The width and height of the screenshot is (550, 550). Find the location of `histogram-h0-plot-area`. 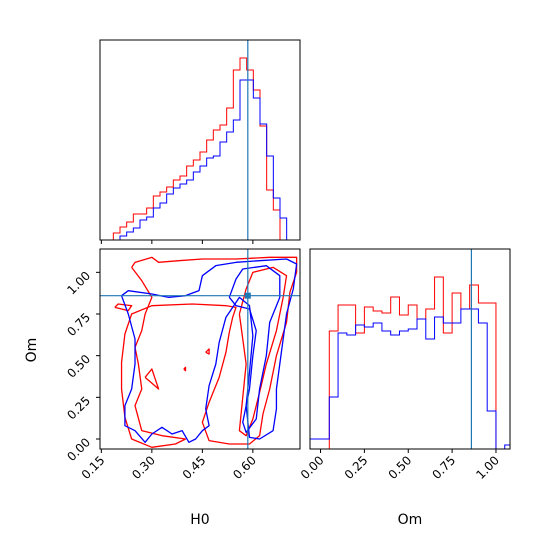

histogram-h0-plot-area is located at coordinates (200, 140).